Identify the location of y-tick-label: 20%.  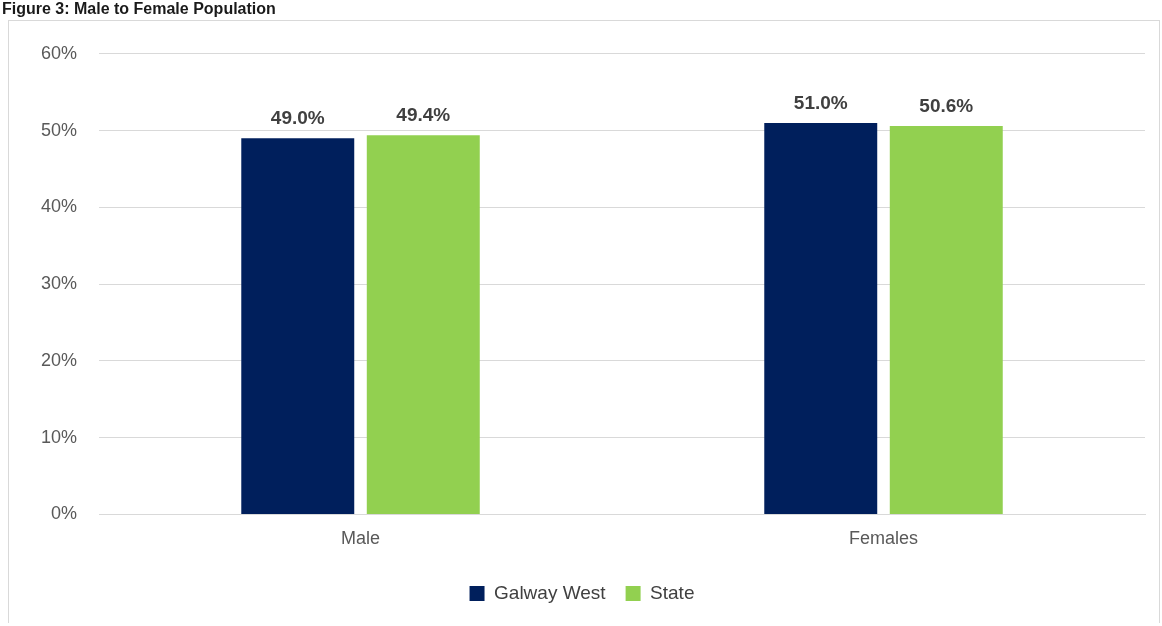
(59, 359).